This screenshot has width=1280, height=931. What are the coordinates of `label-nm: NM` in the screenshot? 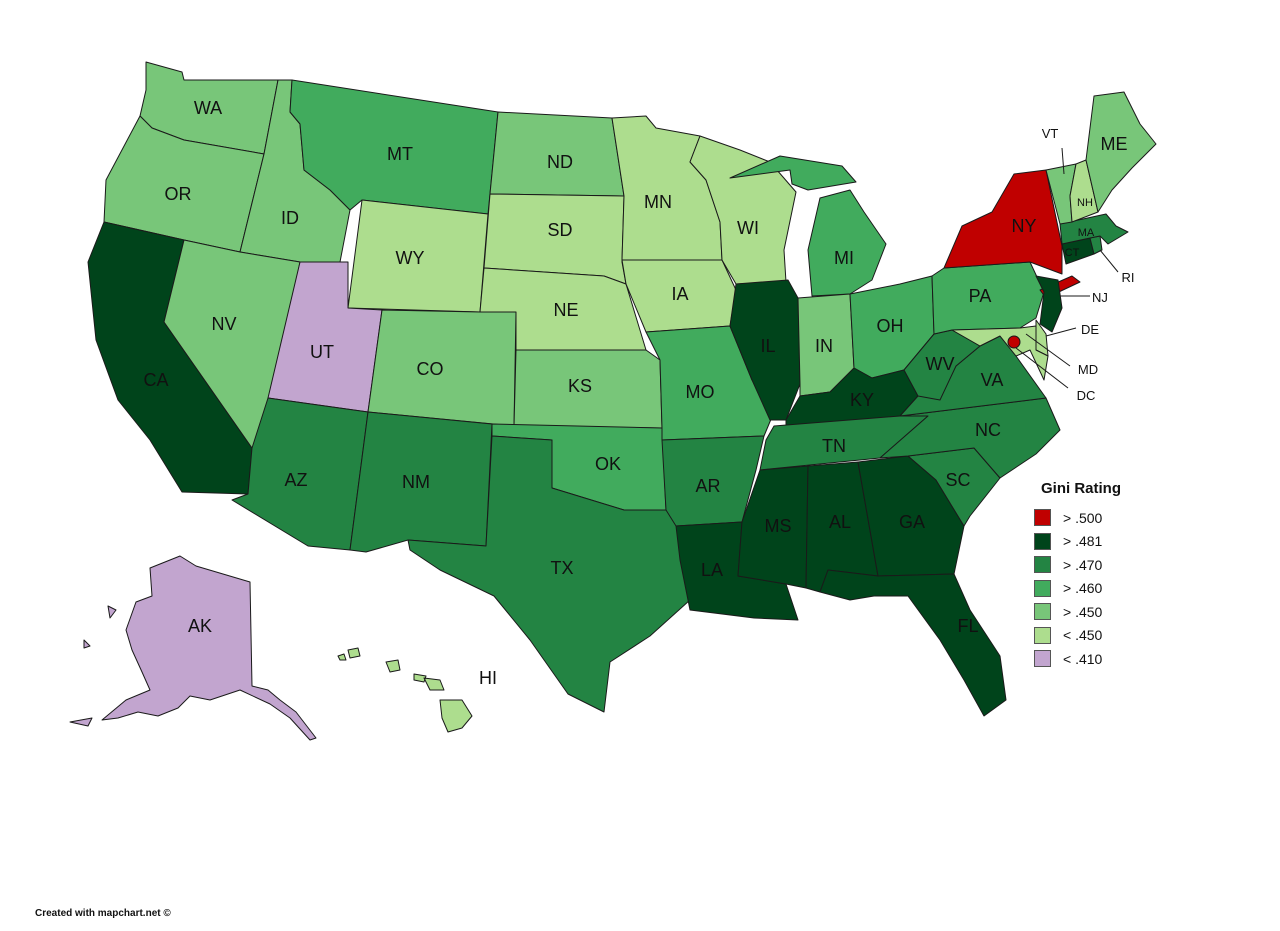 It's located at (416, 482).